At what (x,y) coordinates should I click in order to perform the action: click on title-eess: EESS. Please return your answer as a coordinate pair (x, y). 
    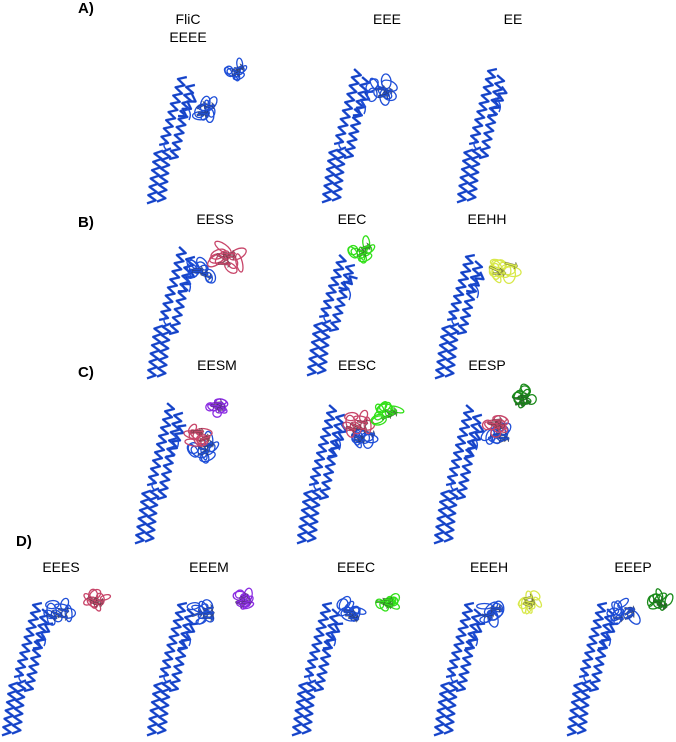
    Looking at the image, I should click on (215, 219).